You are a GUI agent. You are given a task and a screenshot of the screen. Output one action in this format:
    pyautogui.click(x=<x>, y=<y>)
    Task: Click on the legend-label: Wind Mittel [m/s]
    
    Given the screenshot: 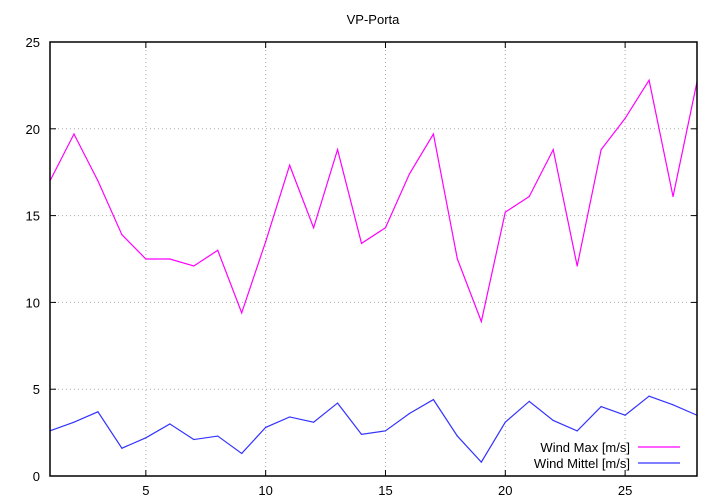 What is the action you would take?
    pyautogui.click(x=582, y=463)
    